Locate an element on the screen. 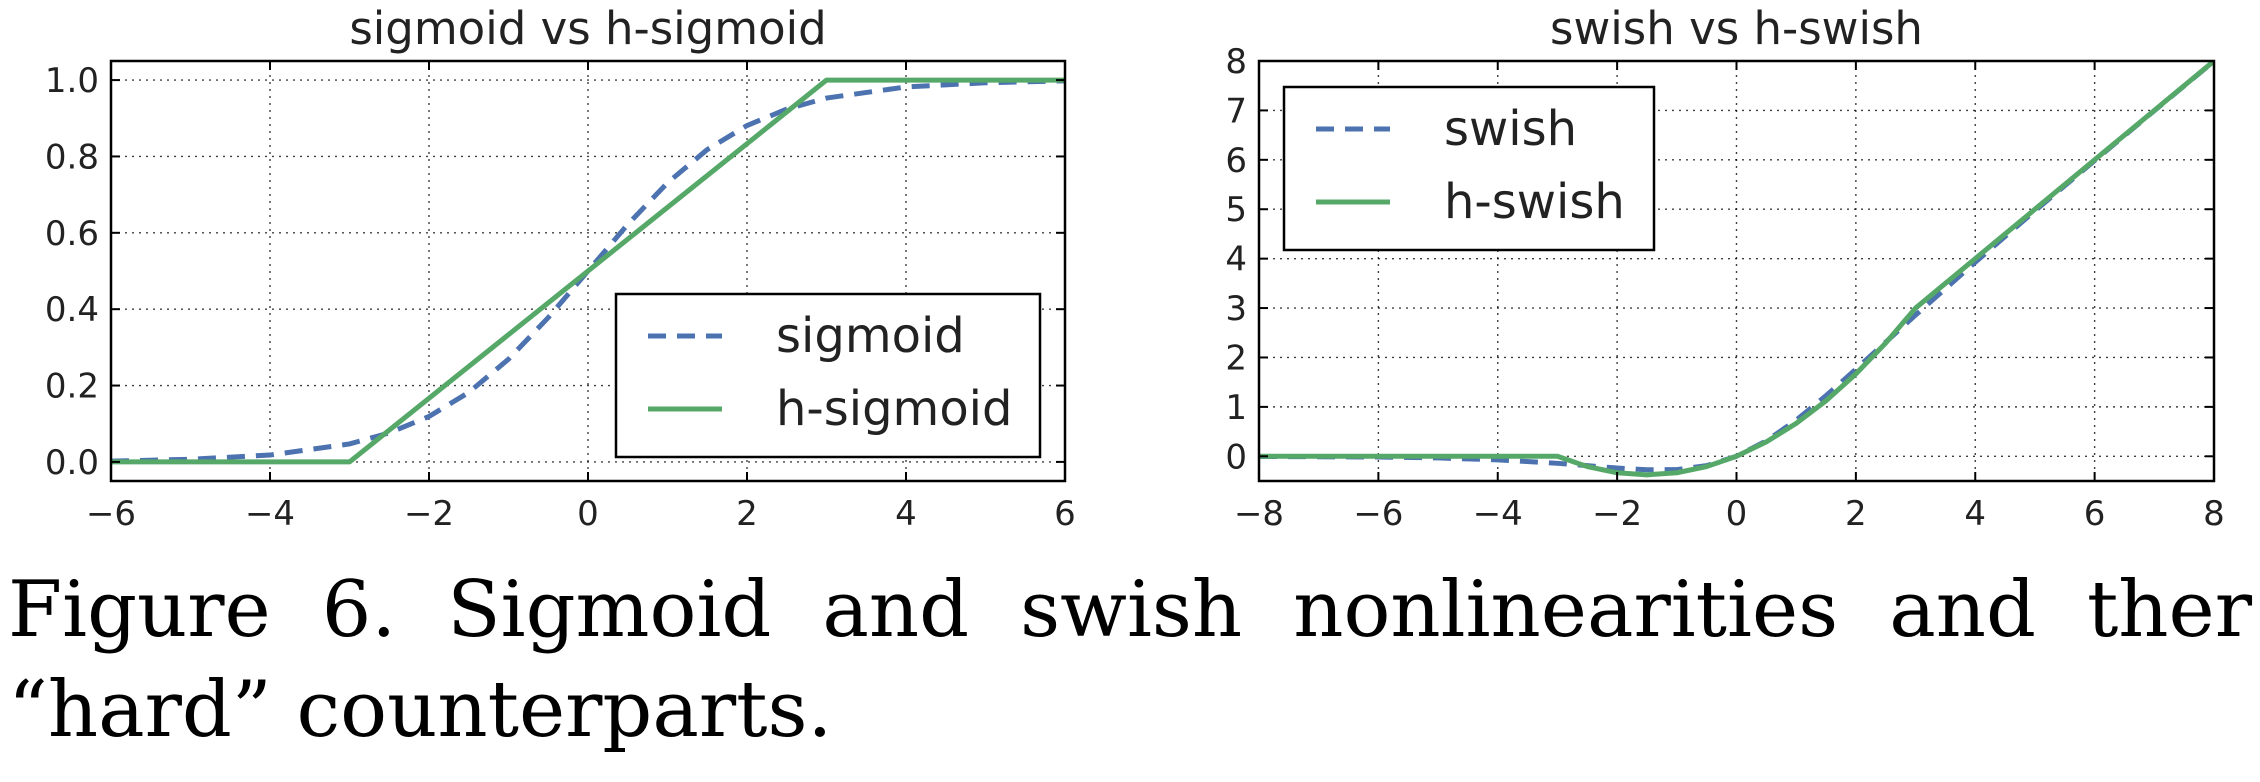 The height and width of the screenshot is (782, 2260). y-tick-label: 2 is located at coordinates (1236, 358).